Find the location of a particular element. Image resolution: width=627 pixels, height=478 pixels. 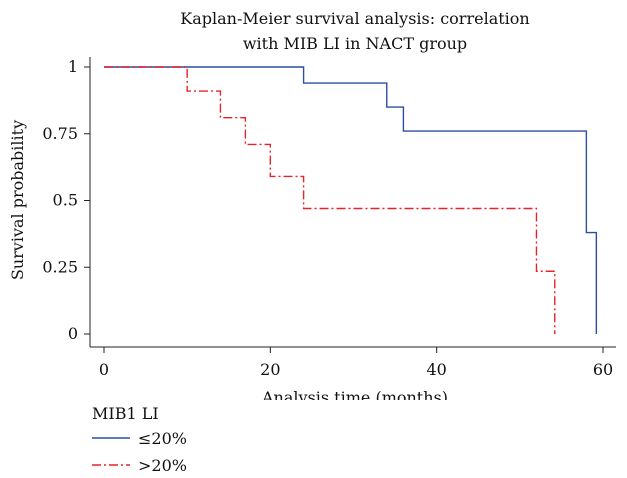

chart-title-line-2: with MIB LI in NACT group is located at coordinates (355, 43).